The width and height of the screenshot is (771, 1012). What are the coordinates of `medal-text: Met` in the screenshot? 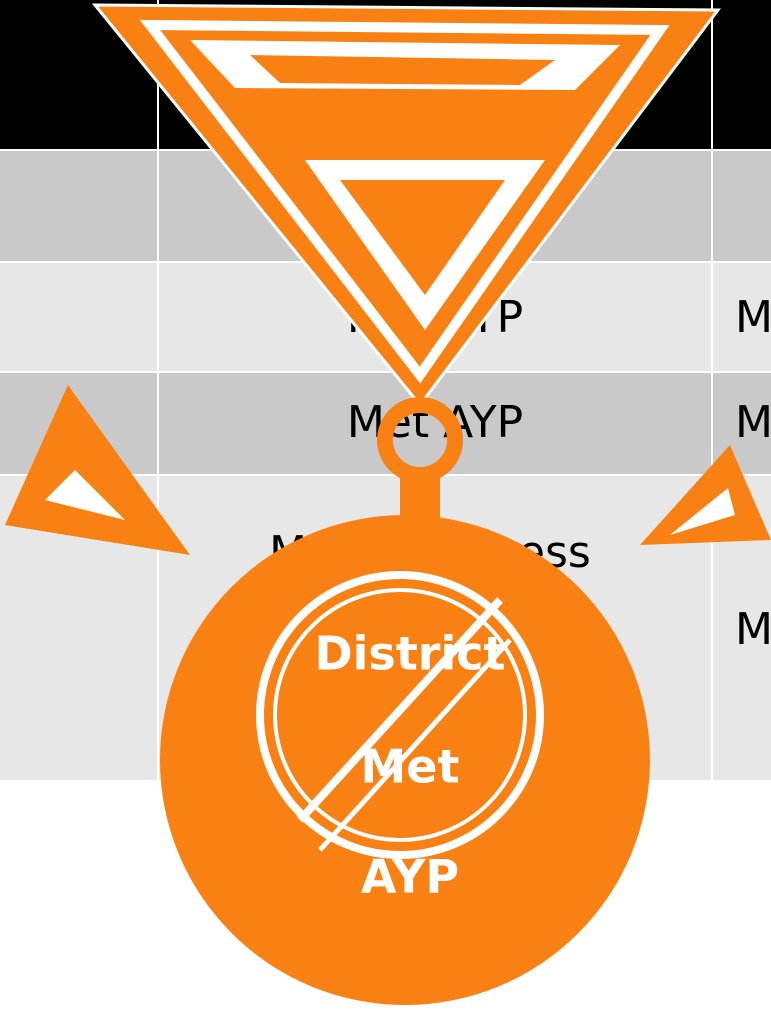 It's located at (410, 767).